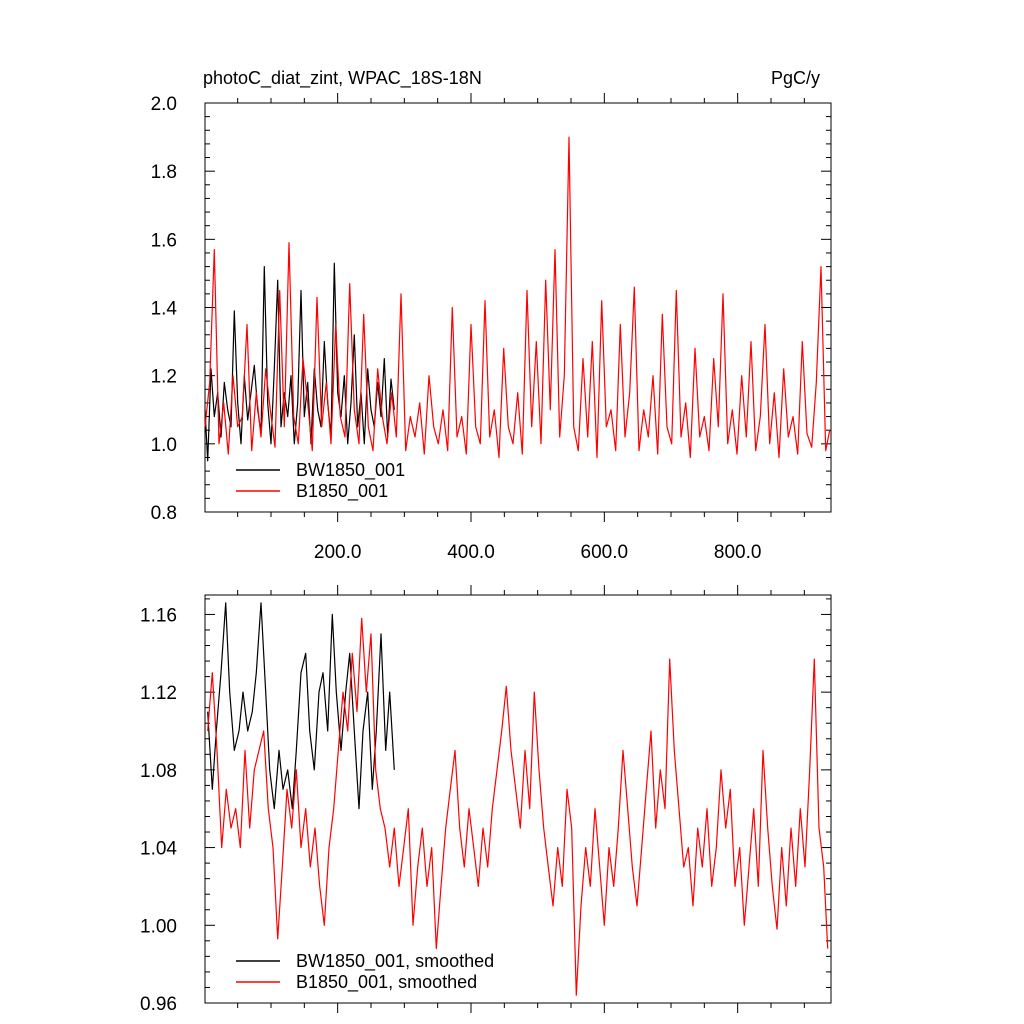  Describe the element at coordinates (158, 1004) in the screenshot. I see `bottom-y-tick-label: 0.96` at that location.